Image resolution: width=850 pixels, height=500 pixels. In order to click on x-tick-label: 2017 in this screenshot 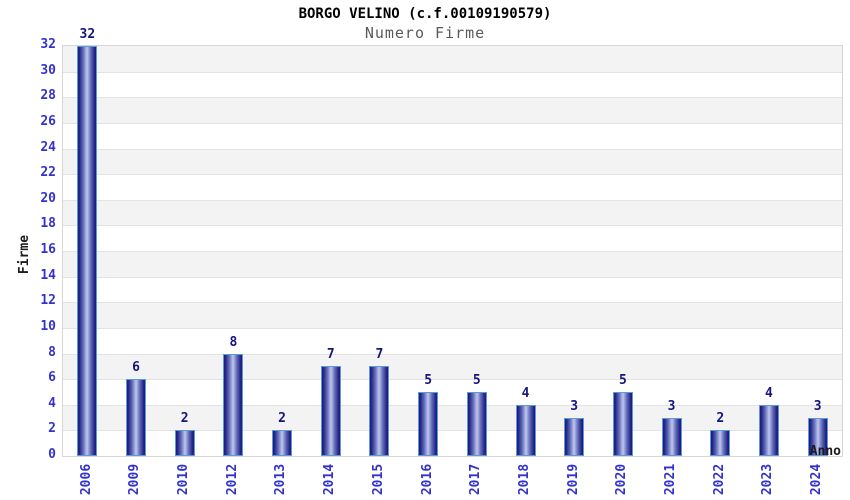, I will do `click(476, 479)`.